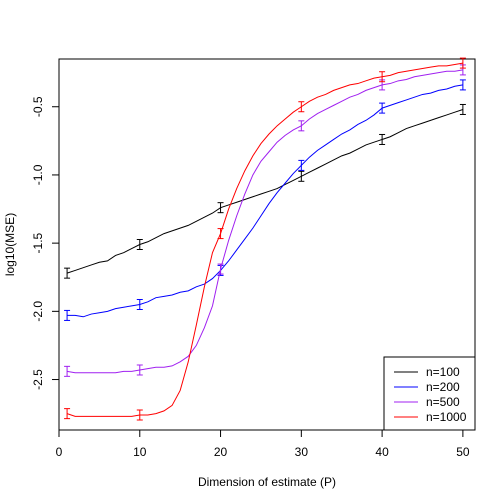 This screenshot has width=504, height=504. I want to click on y-tick-label: -1.5, so click(38, 242).